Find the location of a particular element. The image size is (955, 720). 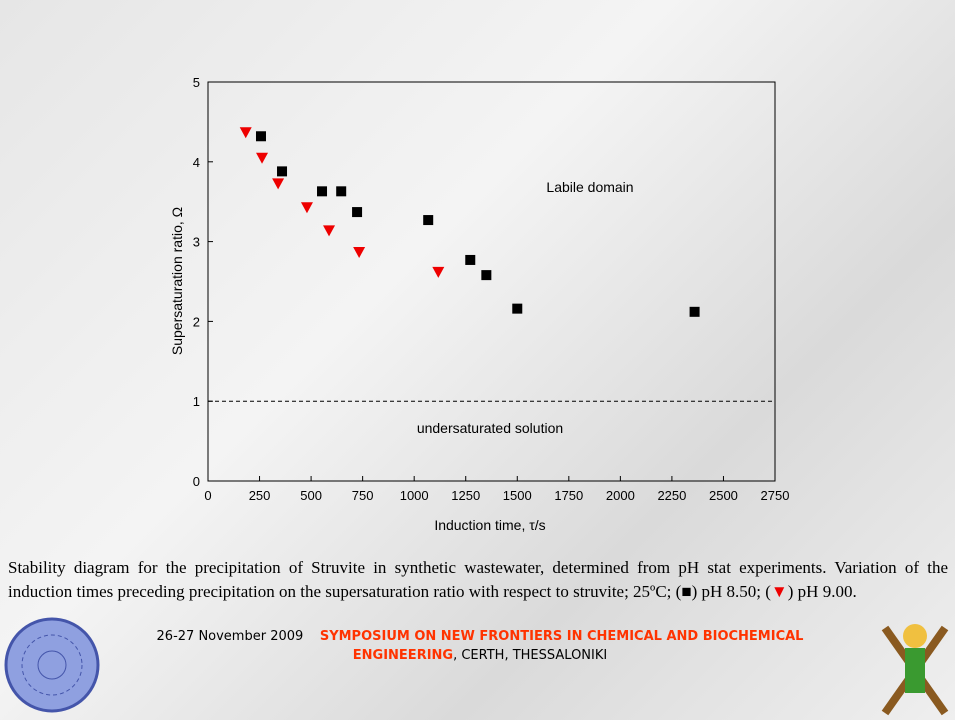

x-tick-label: 500 is located at coordinates (311, 495).